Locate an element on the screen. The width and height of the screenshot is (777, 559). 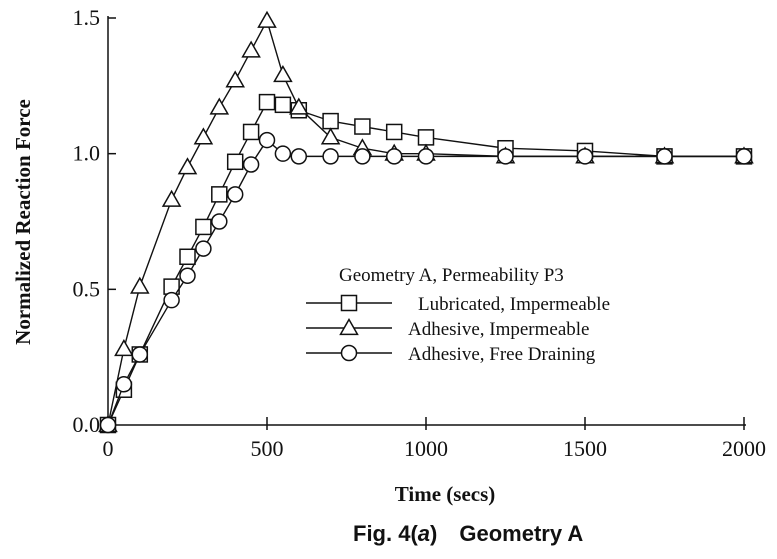
legend-label: Lubricated, Impermeable is located at coordinates (514, 304).